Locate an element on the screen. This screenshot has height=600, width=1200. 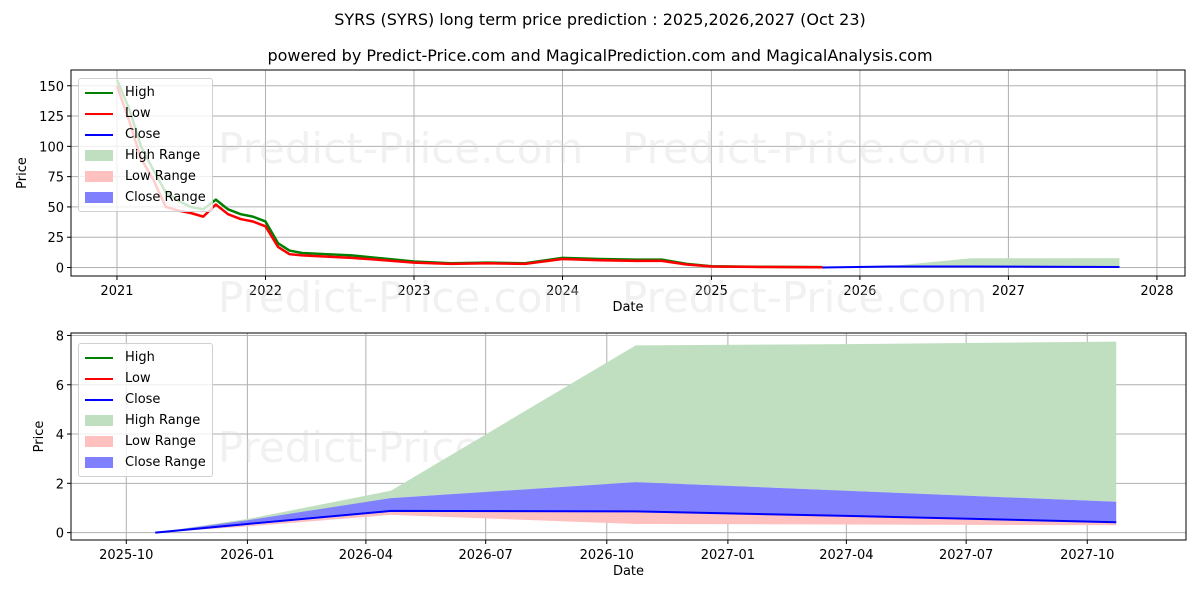
y-tick-label: 75 is located at coordinates (55, 178).